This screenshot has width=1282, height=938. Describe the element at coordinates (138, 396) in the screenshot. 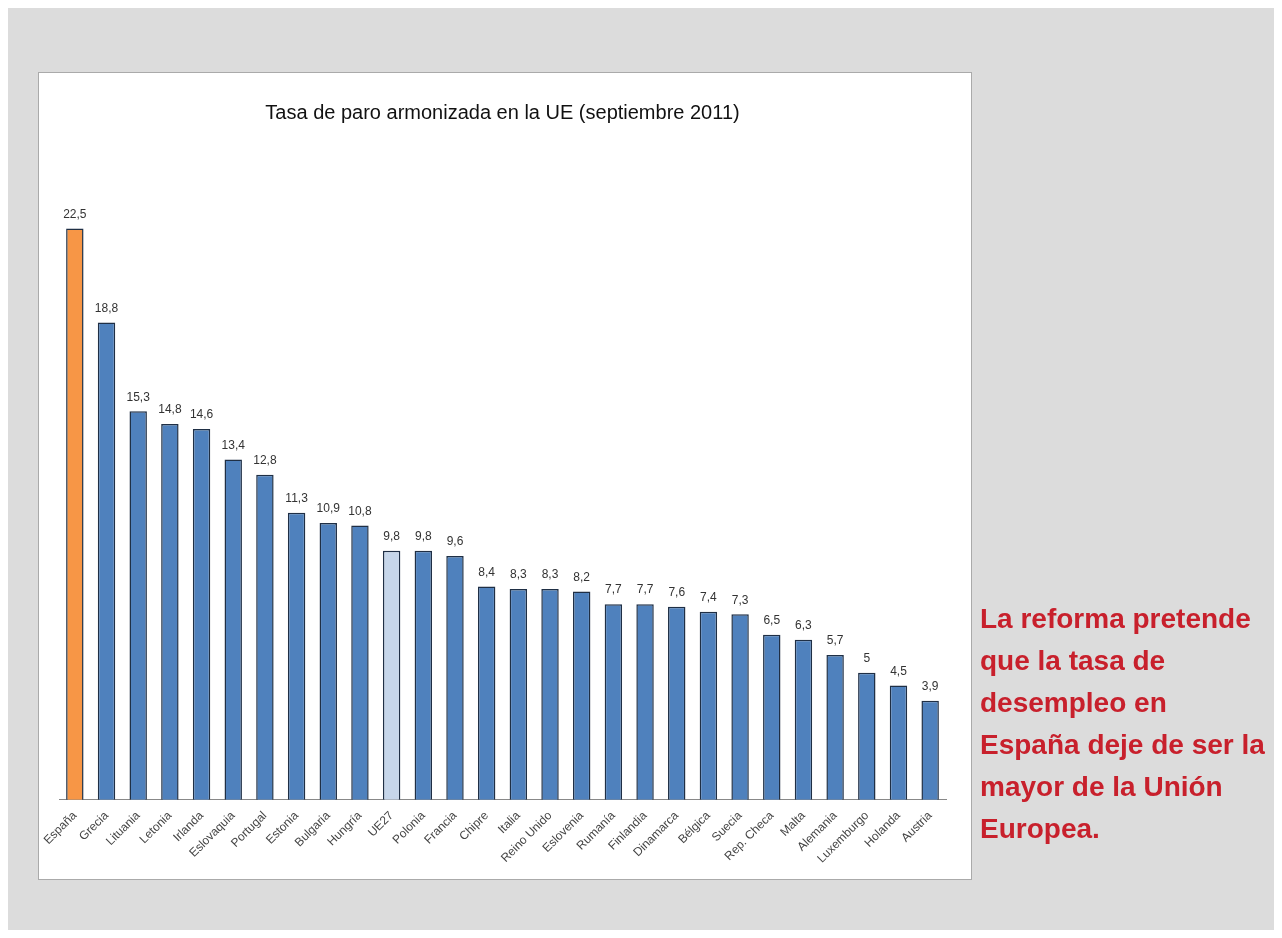

I see `data-label: 15,3` at that location.